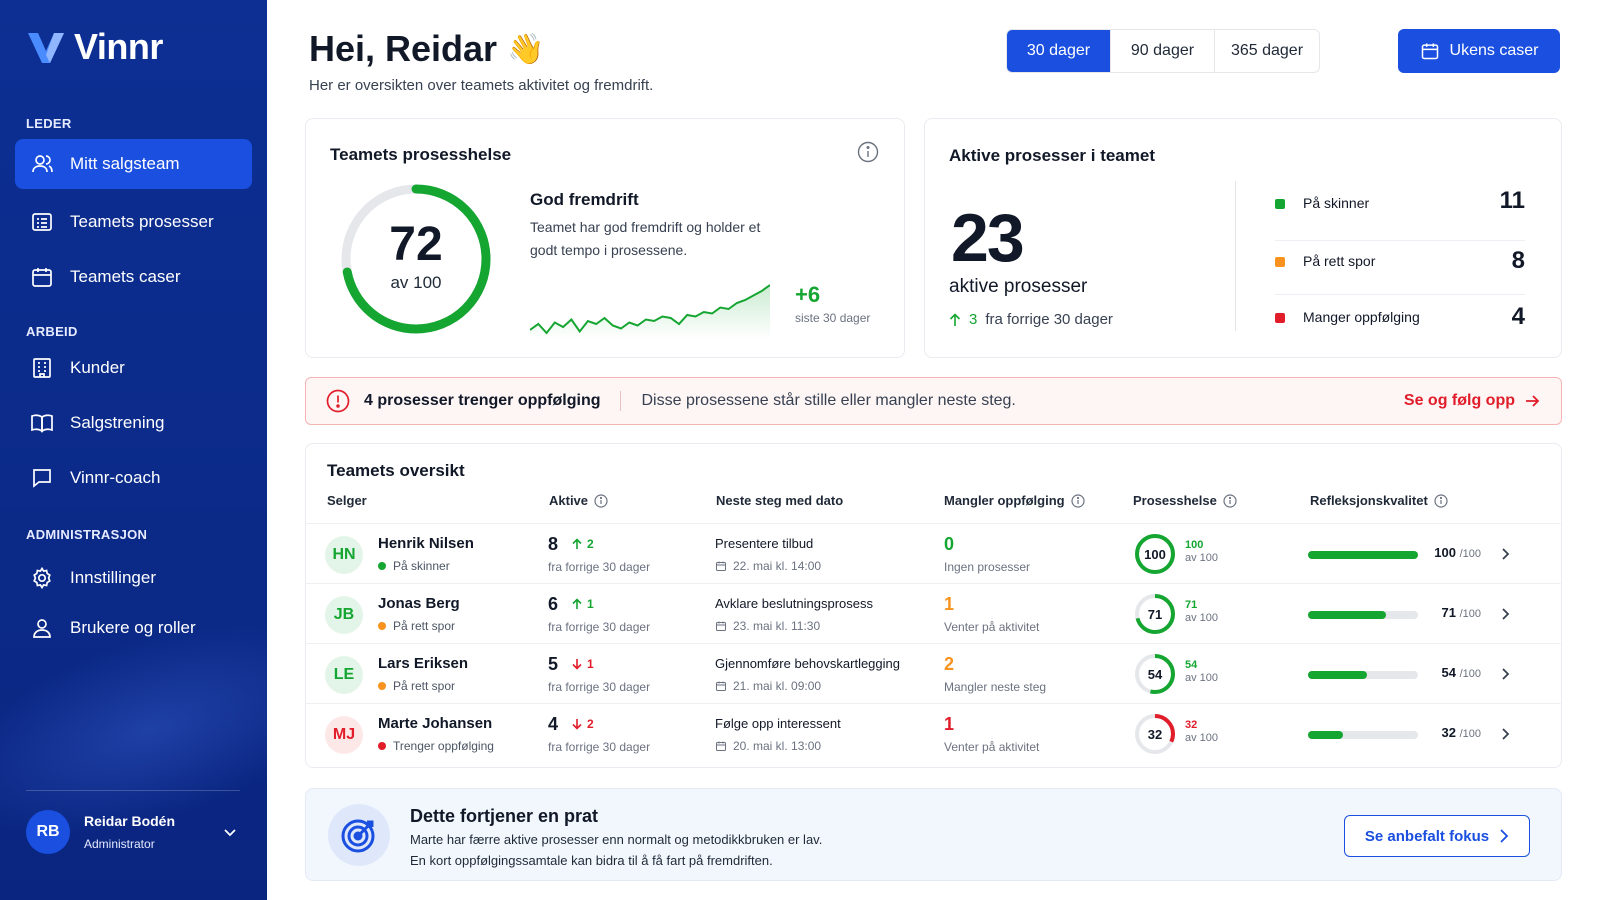 The image size is (1600, 900). What do you see at coordinates (777, 686) in the screenshot?
I see `next-step-date-label: 21. mai kl. 09:00` at bounding box center [777, 686].